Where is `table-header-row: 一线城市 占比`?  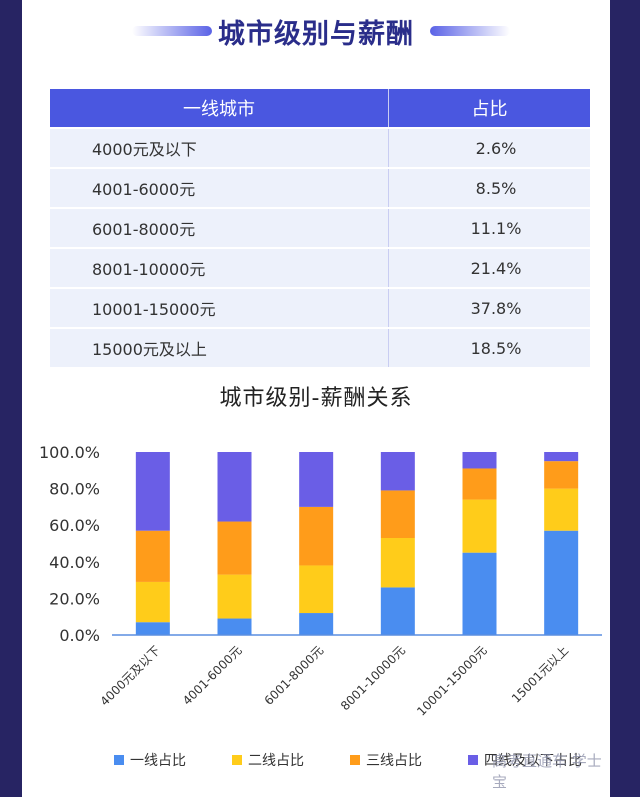 table-header-row: 一线城市 占比 is located at coordinates (320, 108).